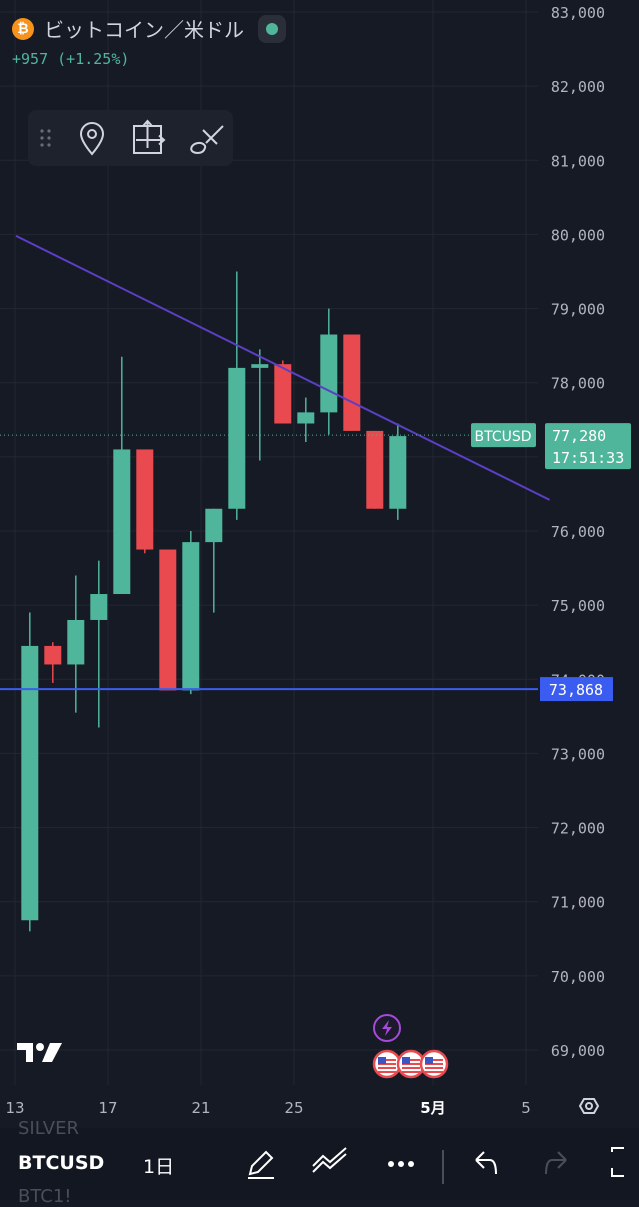 The height and width of the screenshot is (1207, 639). What do you see at coordinates (578, 235) in the screenshot?
I see `y-tick-label: 80,000` at bounding box center [578, 235].